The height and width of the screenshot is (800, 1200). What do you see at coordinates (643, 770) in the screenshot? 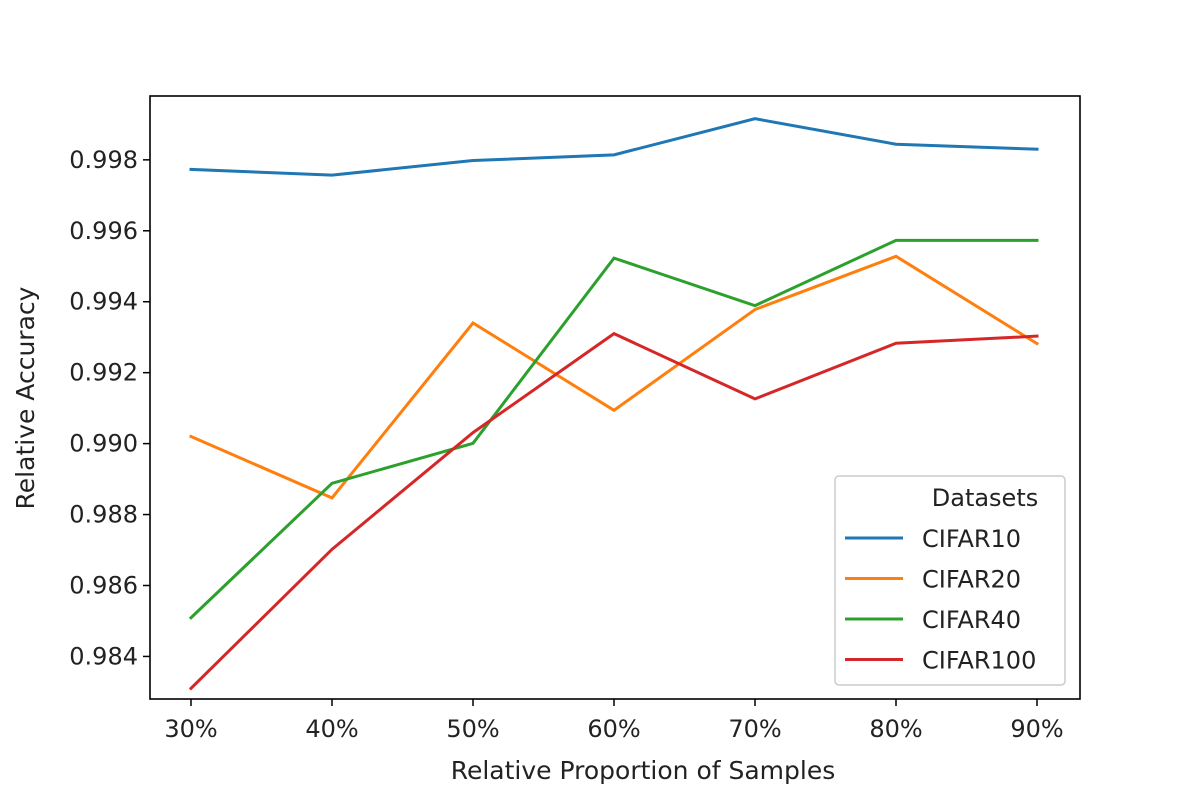
I see `x-axis-label: Relative Proportion of Samples` at bounding box center [643, 770].